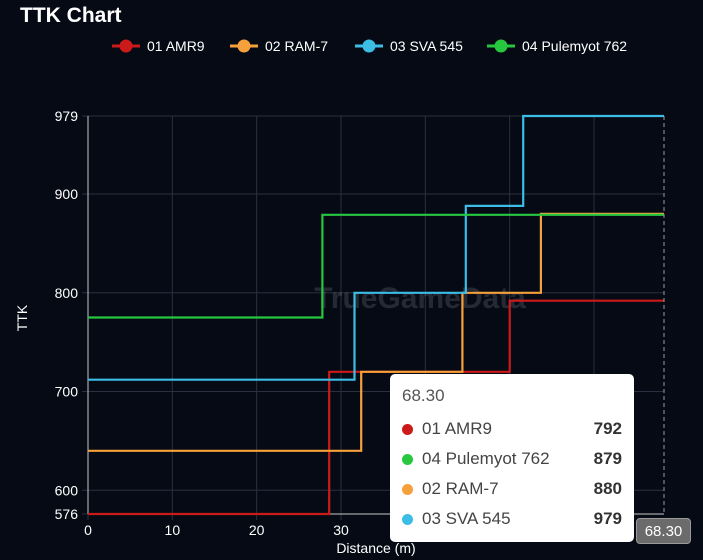  I want to click on tooltip-value: 979, so click(607, 518).